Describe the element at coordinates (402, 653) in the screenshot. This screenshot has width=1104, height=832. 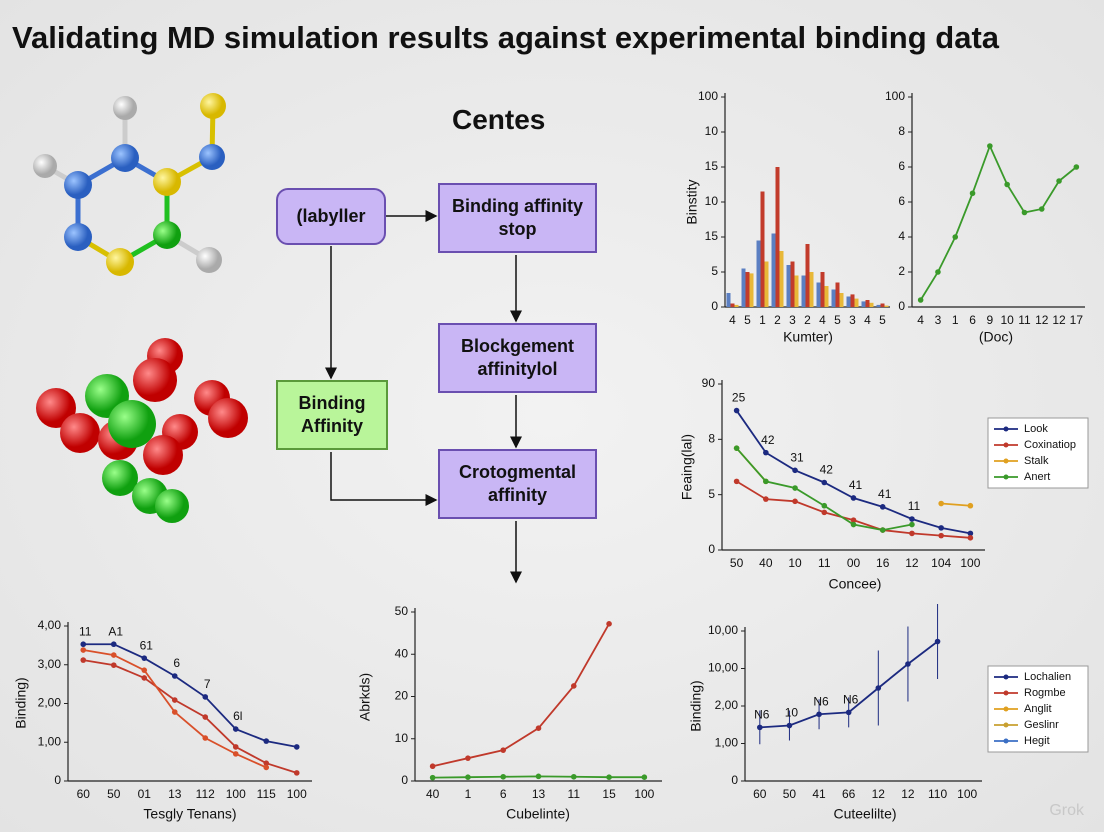
I see `y-tick-label: 40` at that location.